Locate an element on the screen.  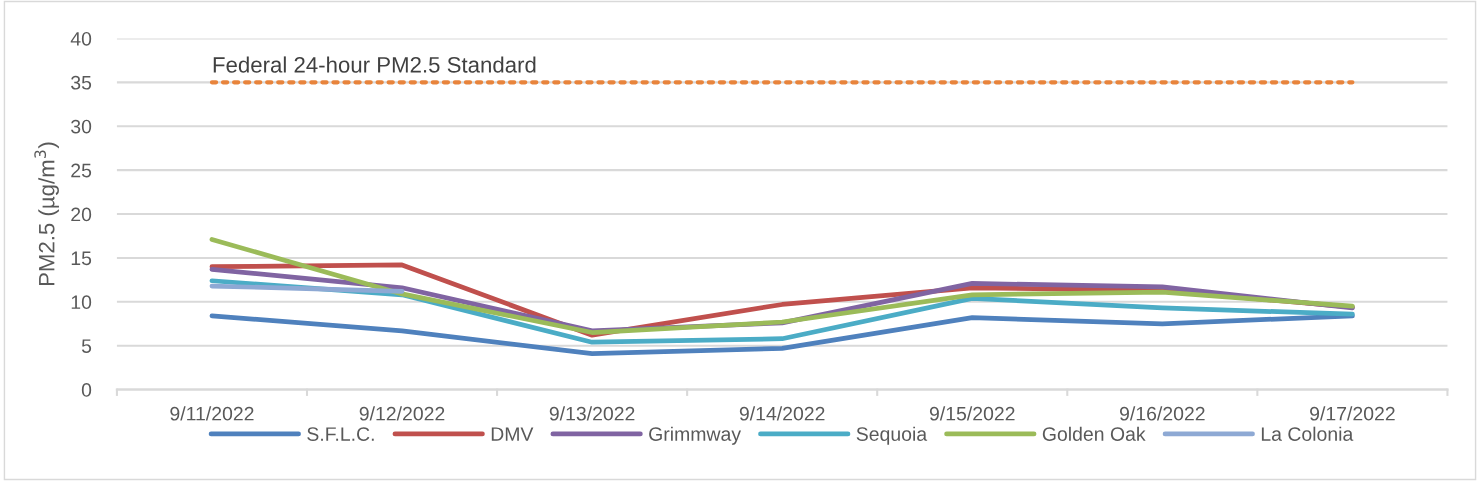
y-tick-label: 5 is located at coordinates (86, 346).